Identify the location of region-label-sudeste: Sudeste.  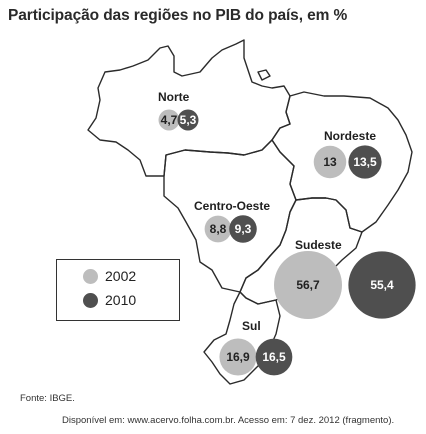
(318, 245).